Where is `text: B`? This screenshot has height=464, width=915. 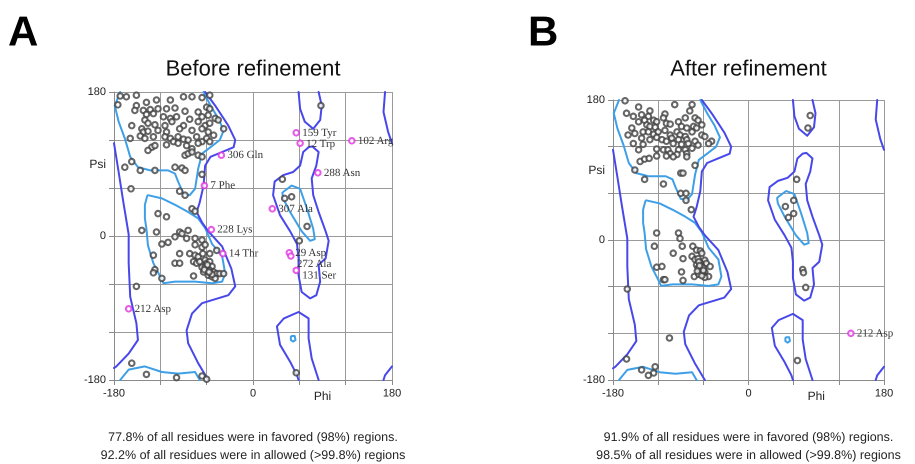 text: B is located at coordinates (543, 31).